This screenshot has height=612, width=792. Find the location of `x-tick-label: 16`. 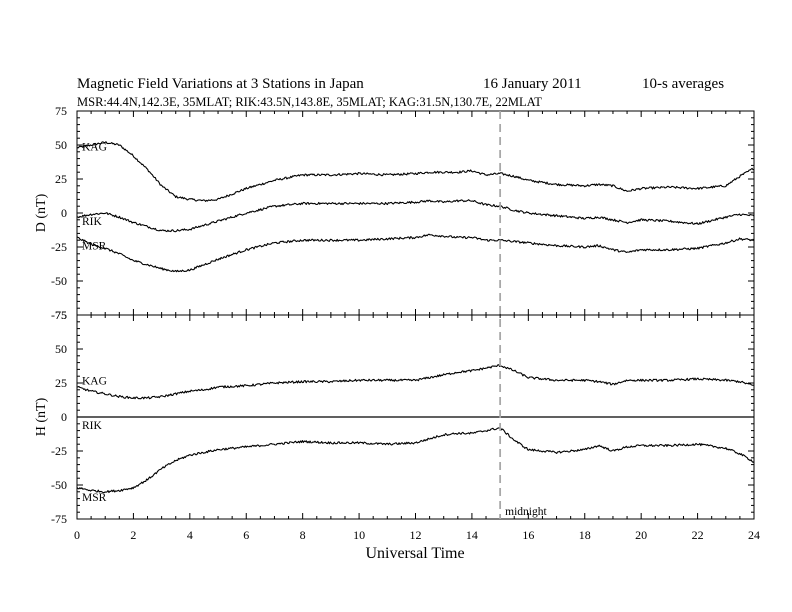

x-tick-label: 16 is located at coordinates (528, 535).